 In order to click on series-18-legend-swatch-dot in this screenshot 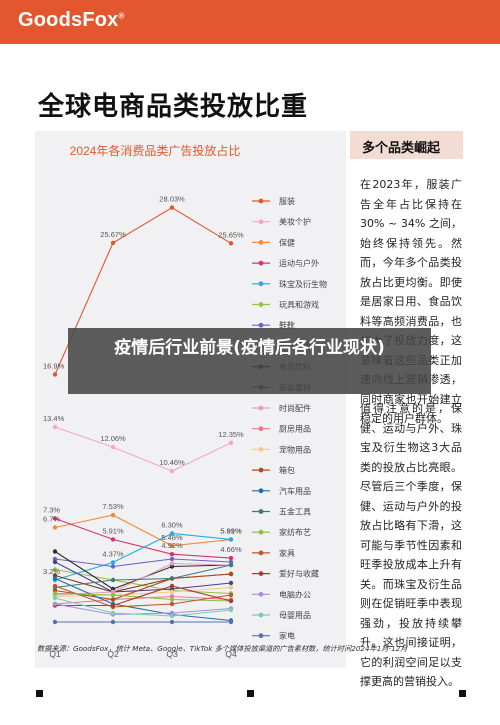, I will do `click(261, 553)`.